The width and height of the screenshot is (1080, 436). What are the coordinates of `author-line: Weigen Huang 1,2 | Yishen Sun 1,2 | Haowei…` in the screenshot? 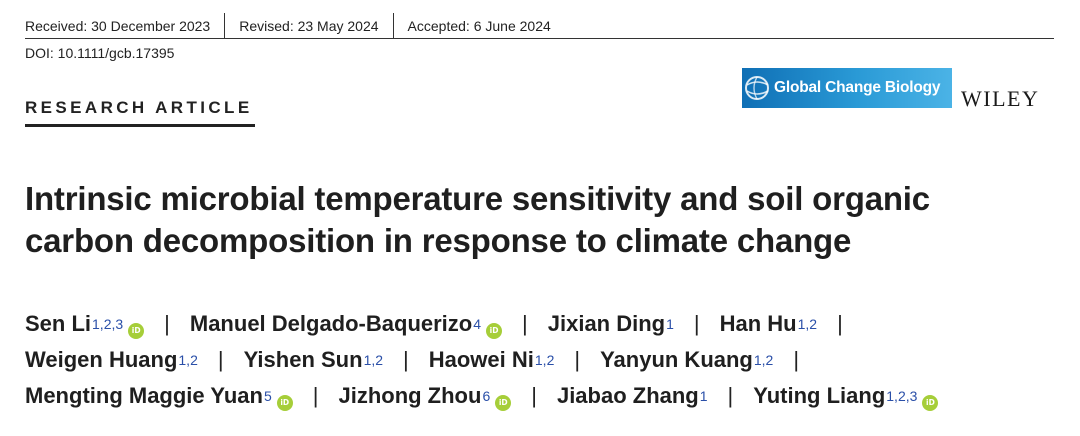 It's located at (481, 365).